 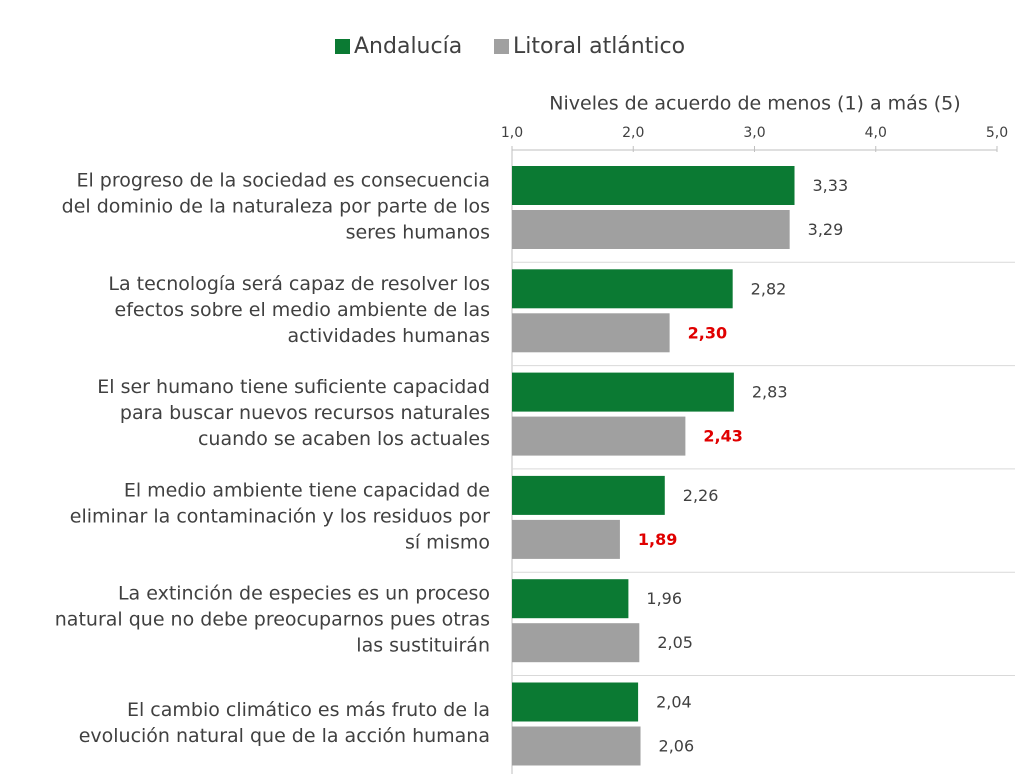 I want to click on x-tick-label: 3,0, so click(x=754, y=133).